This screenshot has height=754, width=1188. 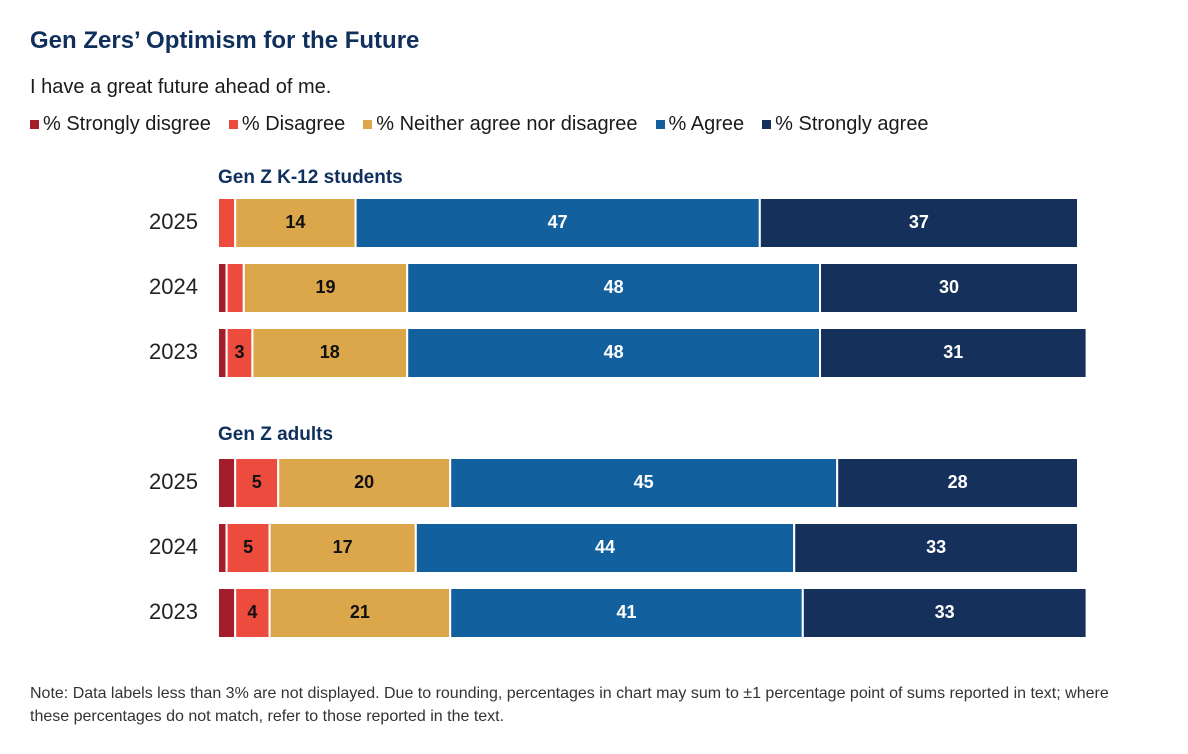 What do you see at coordinates (275, 434) in the screenshot?
I see `group-label: Gen Z adults` at bounding box center [275, 434].